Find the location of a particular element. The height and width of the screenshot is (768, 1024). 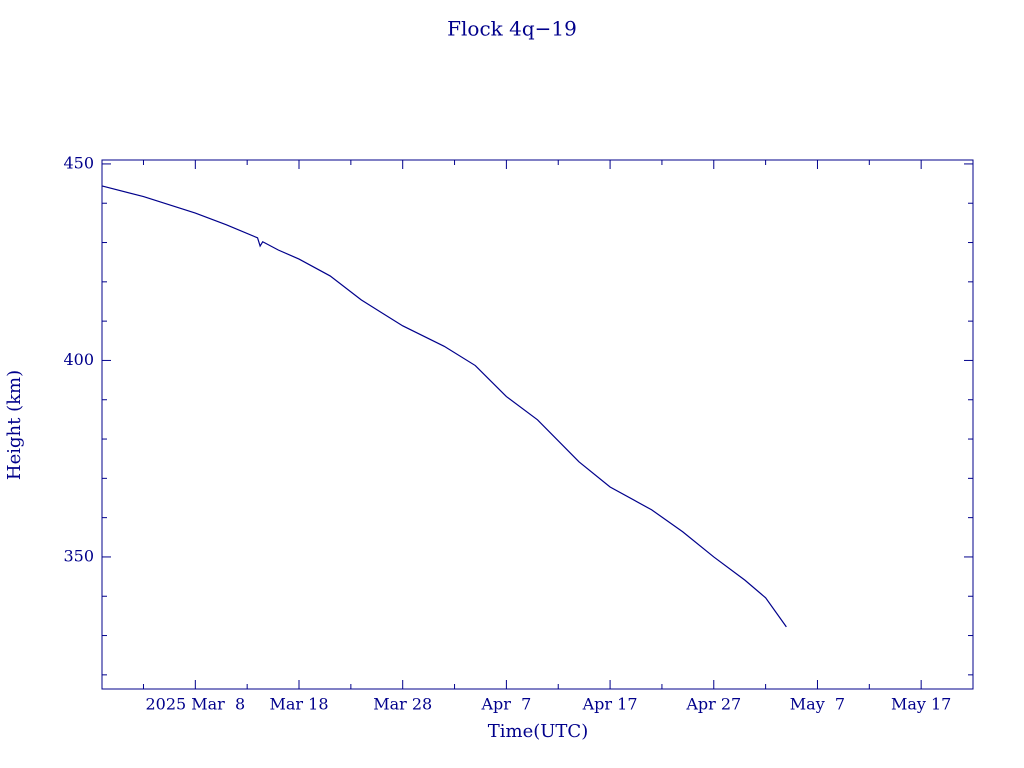

y-tick-label: 450 is located at coordinates (78, 162).